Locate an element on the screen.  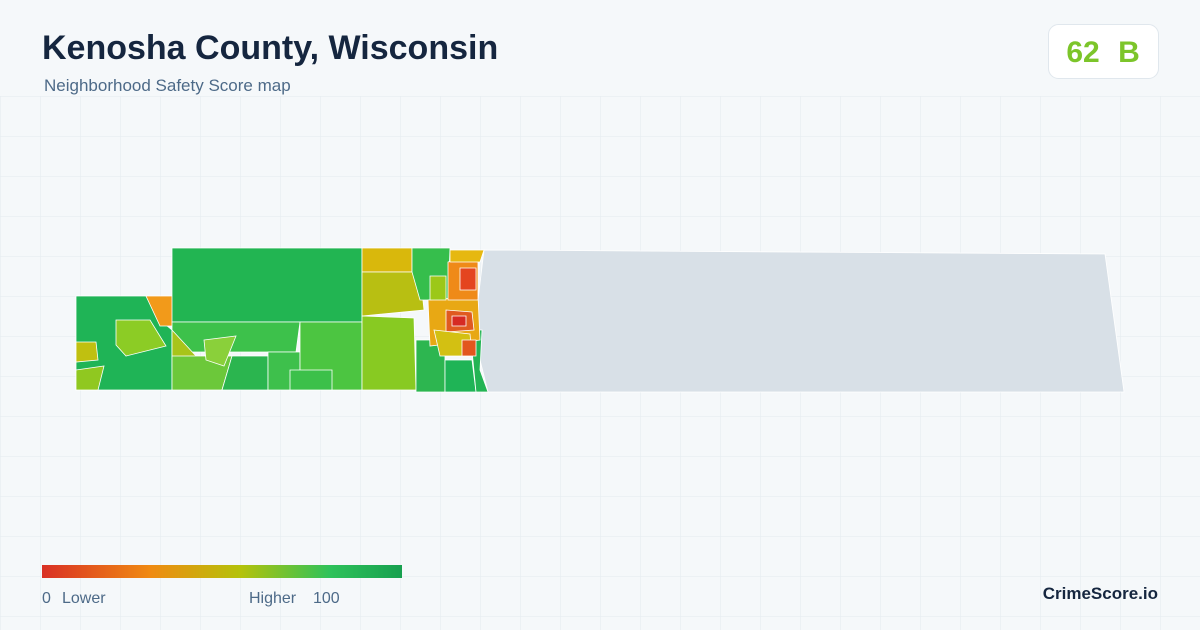
legend-max: 100 is located at coordinates (326, 598).